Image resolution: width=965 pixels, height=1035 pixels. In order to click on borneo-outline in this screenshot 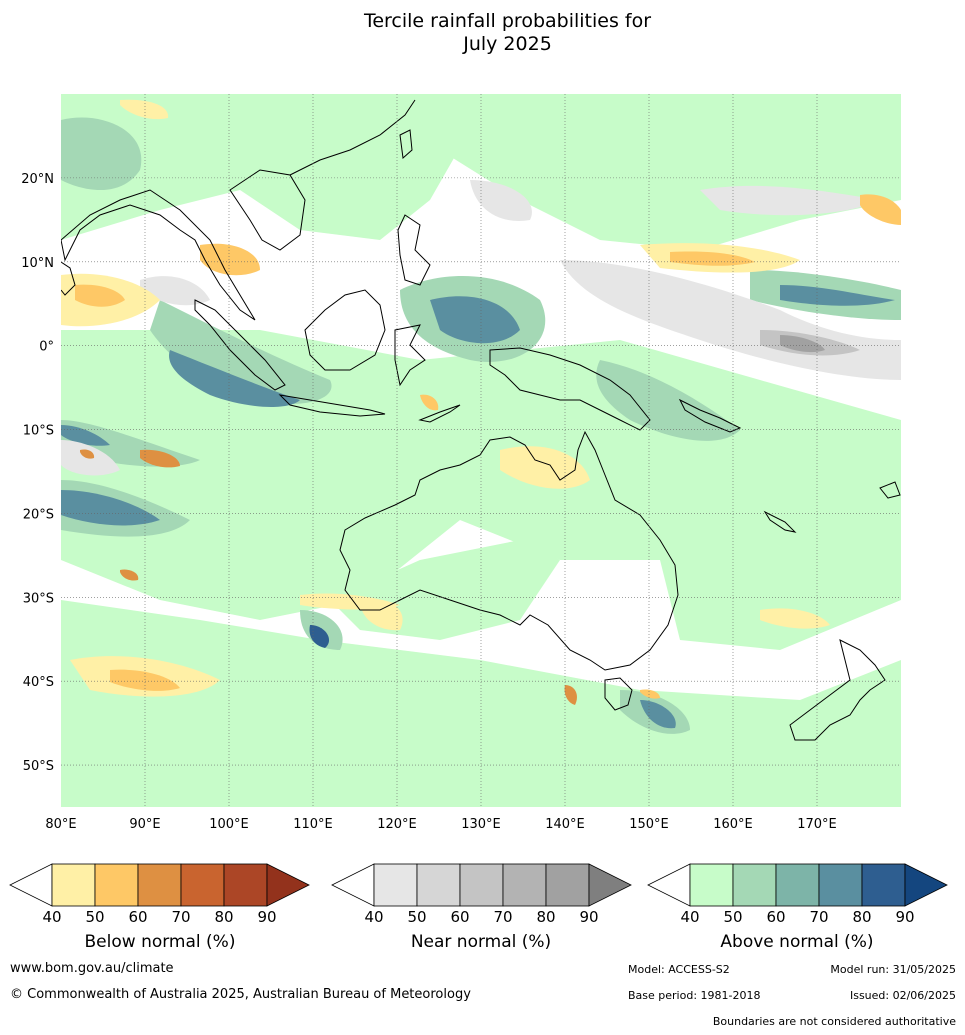, I will do `click(345, 330)`.